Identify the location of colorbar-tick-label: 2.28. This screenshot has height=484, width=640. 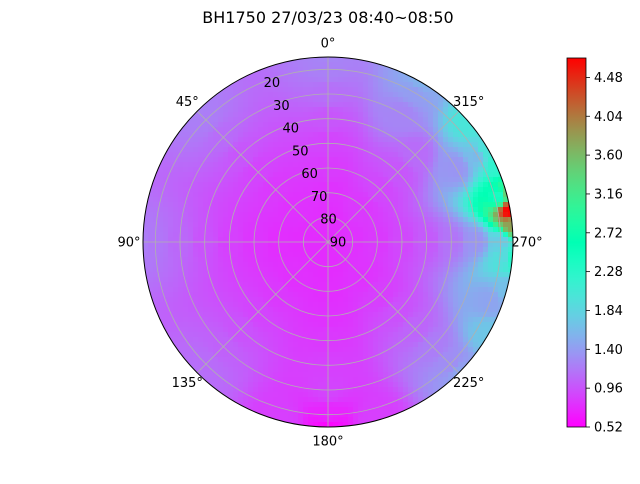
(608, 272).